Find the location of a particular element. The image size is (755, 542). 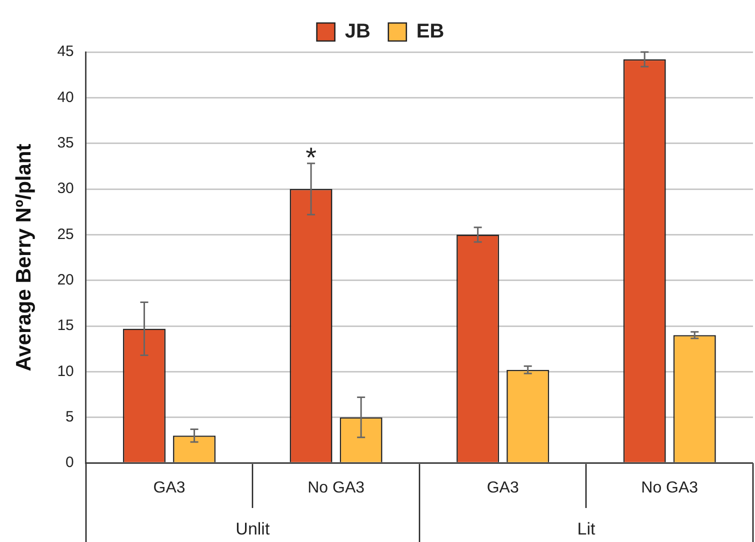

y-tick-label: 15 is located at coordinates (65, 325).